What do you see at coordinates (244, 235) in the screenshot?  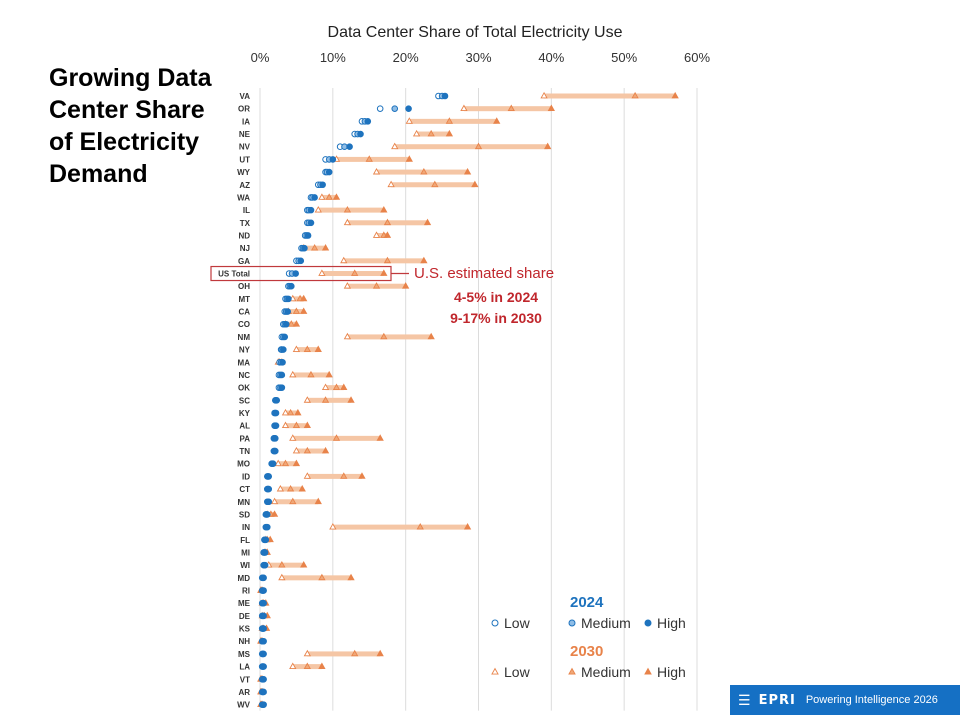 I see `state-label: ND` at bounding box center [244, 235].